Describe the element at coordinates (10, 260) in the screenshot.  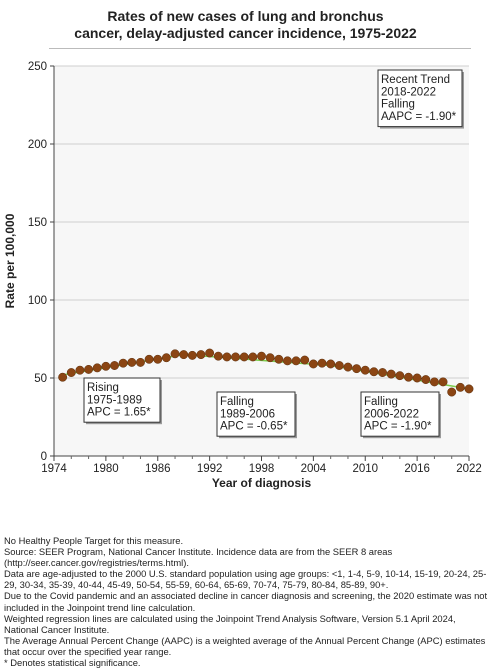
I see `y-axis-label: Rate per 100,000` at that location.